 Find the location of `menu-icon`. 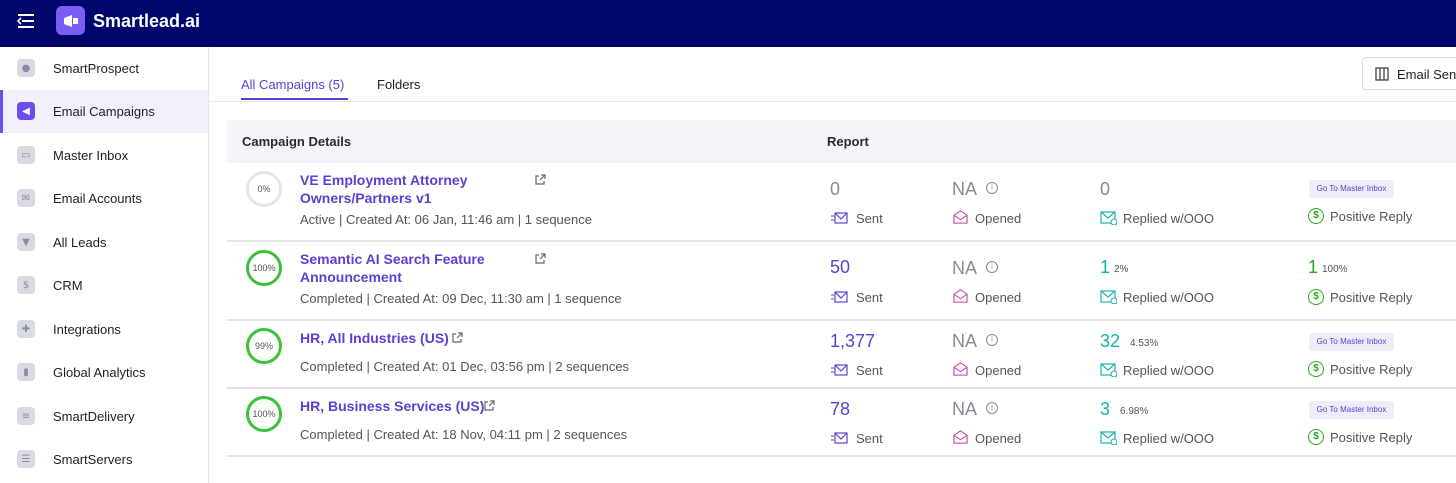

menu-icon is located at coordinates (26, 21).